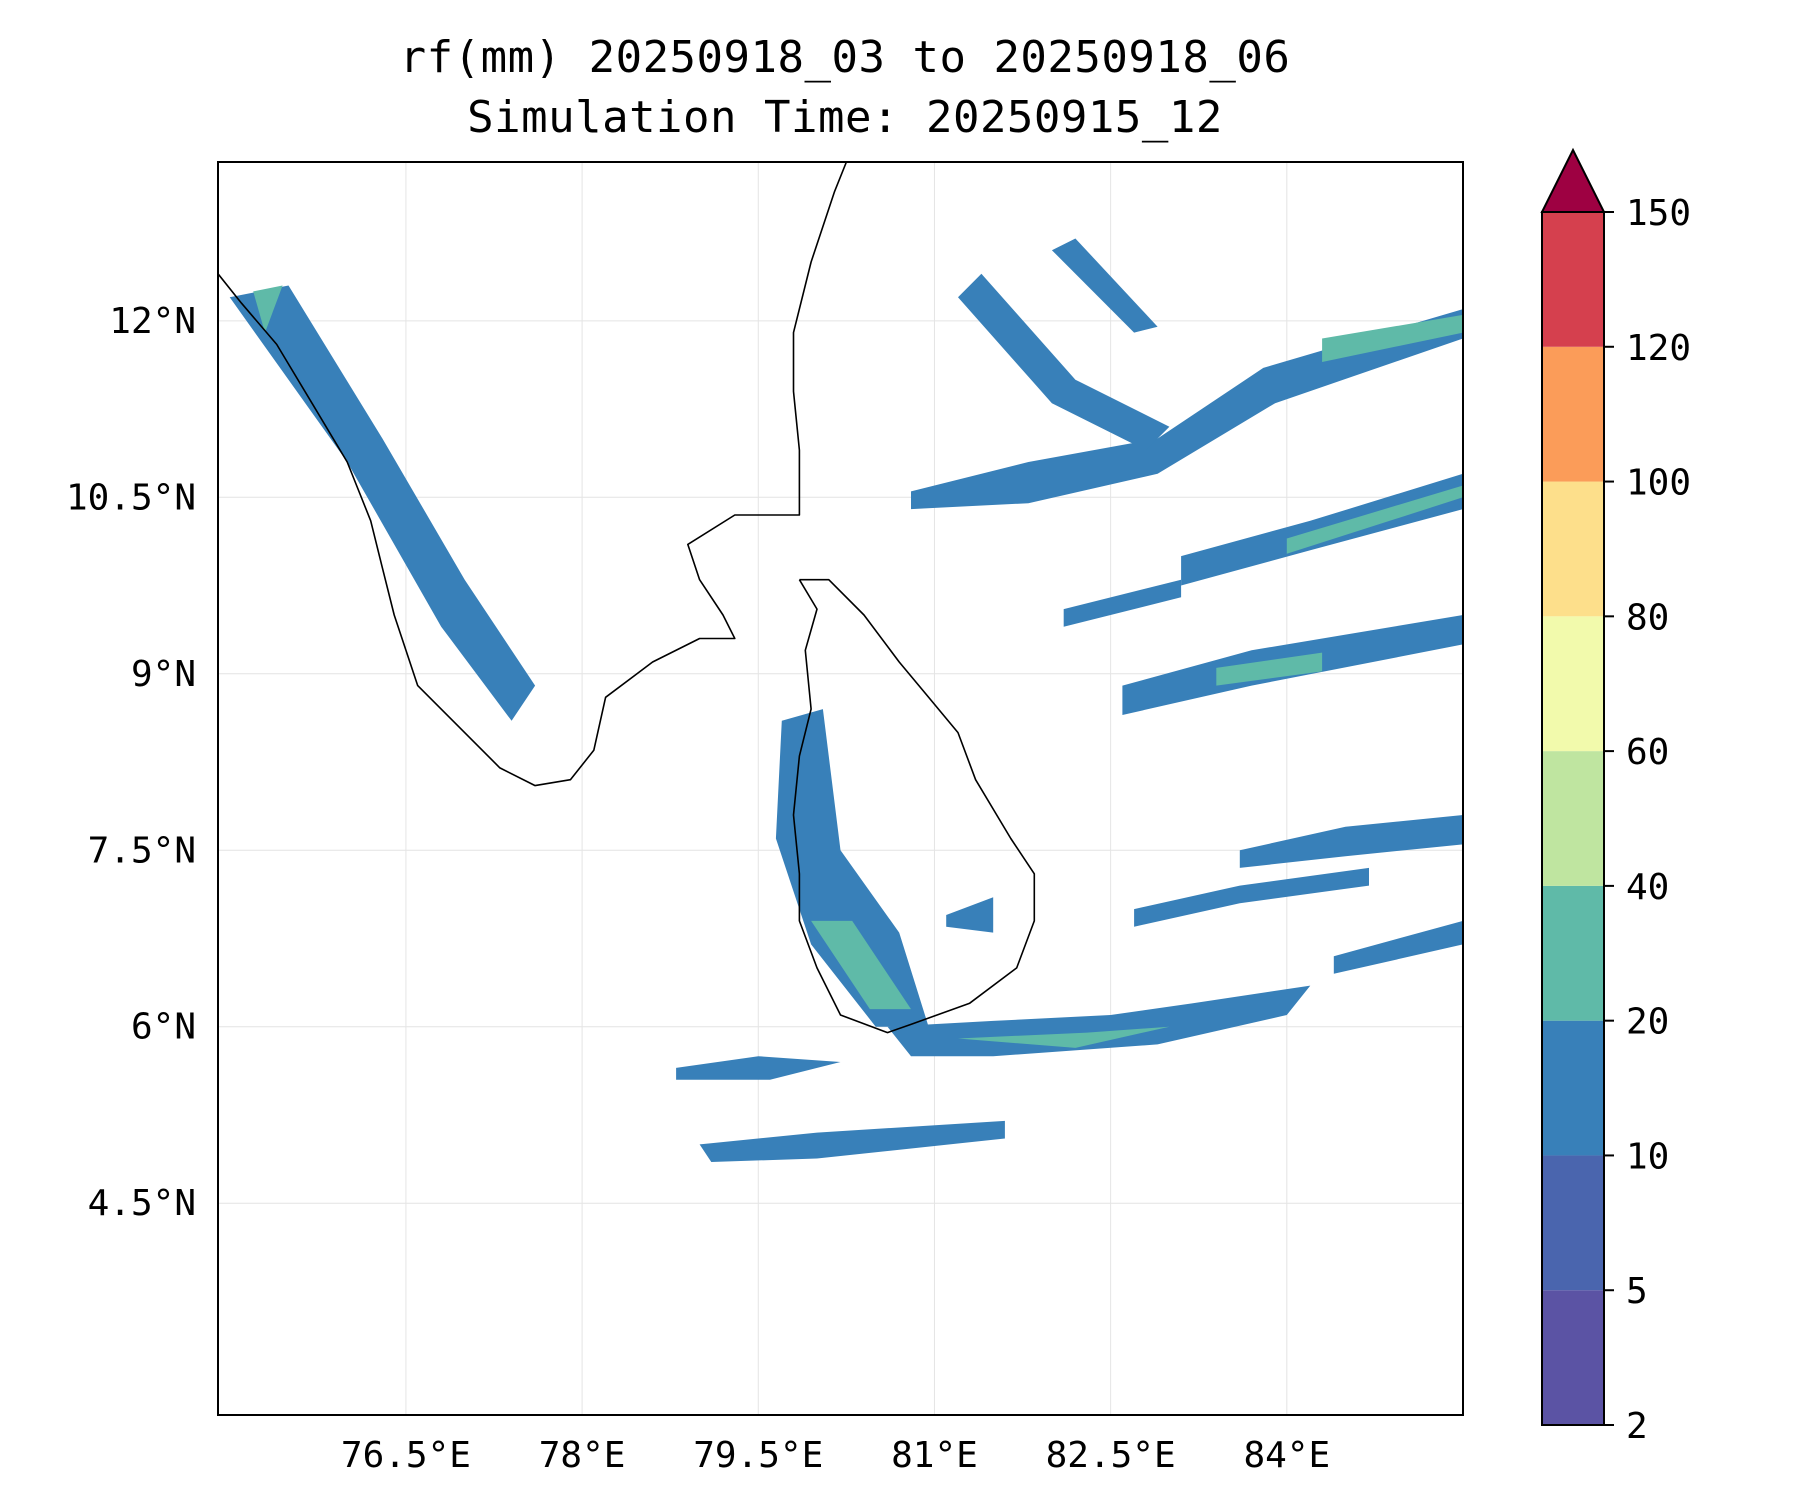 Image resolution: width=1800 pixels, height=1500 pixels. I want to click on y-axis-ticks: 12°N 10.5°N 9°N 7.5°N 6°N 4.5°N, so click(131, 762).